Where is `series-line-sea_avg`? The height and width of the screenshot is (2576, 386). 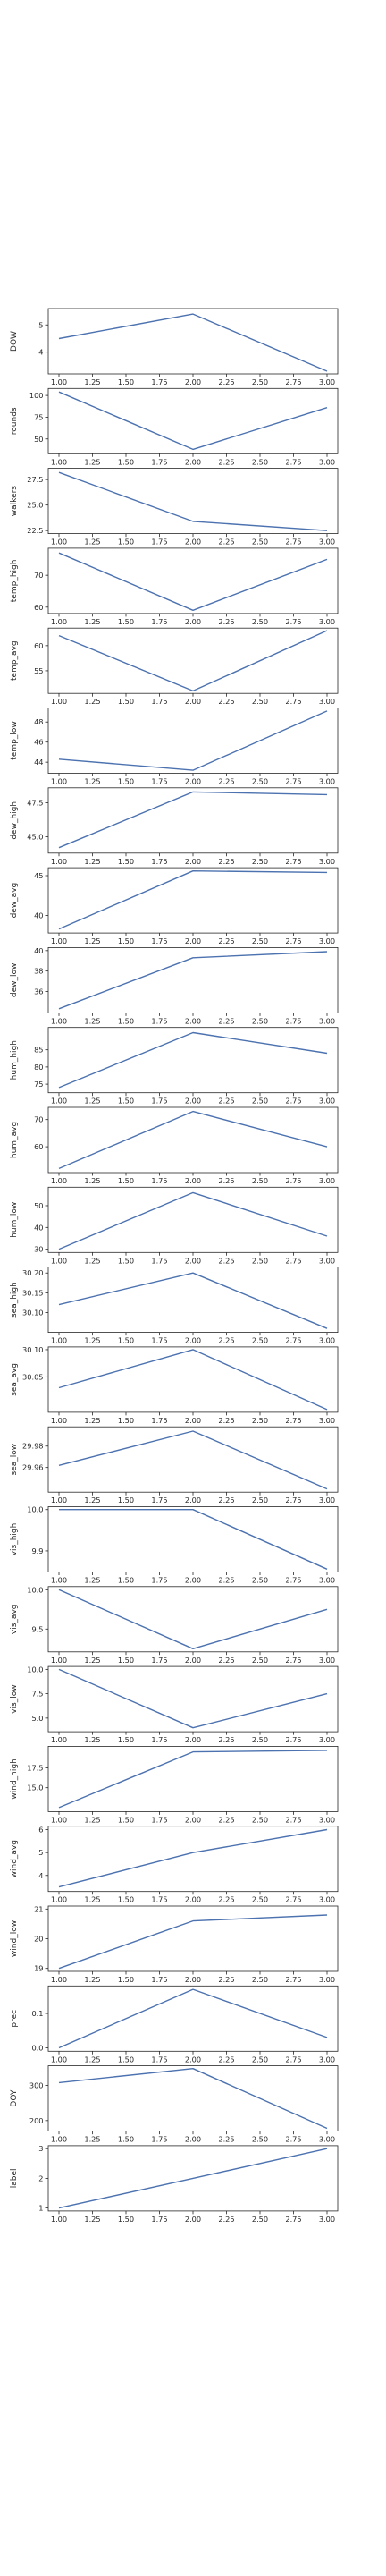 series-line-sea_avg is located at coordinates (193, 1380).